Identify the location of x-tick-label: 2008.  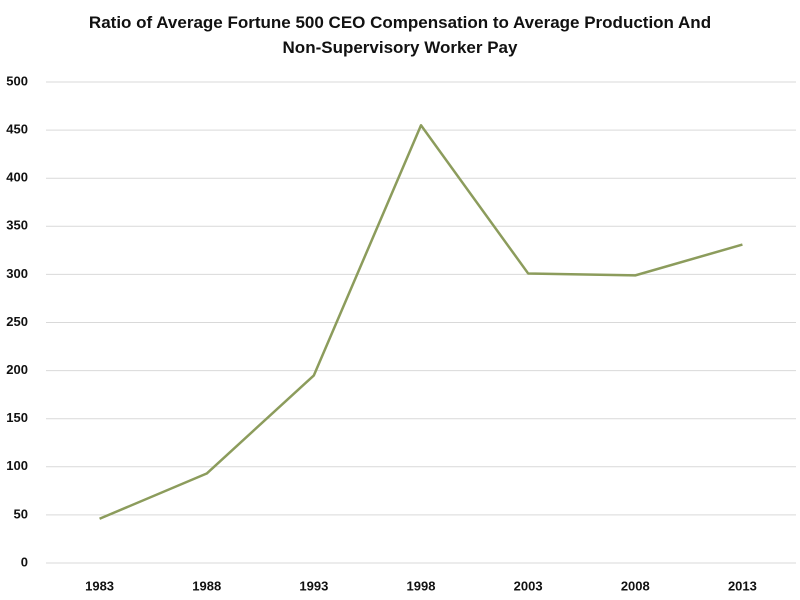
(635, 585).